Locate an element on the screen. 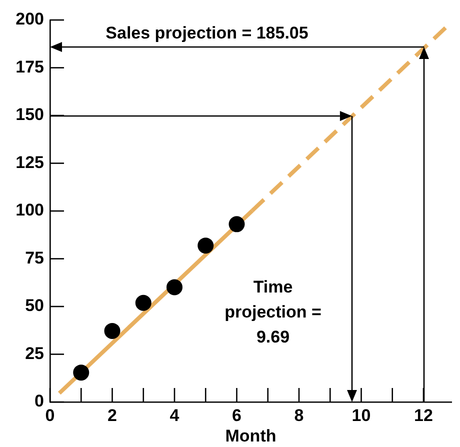  y-tick-label: 175 is located at coordinates (30, 66).